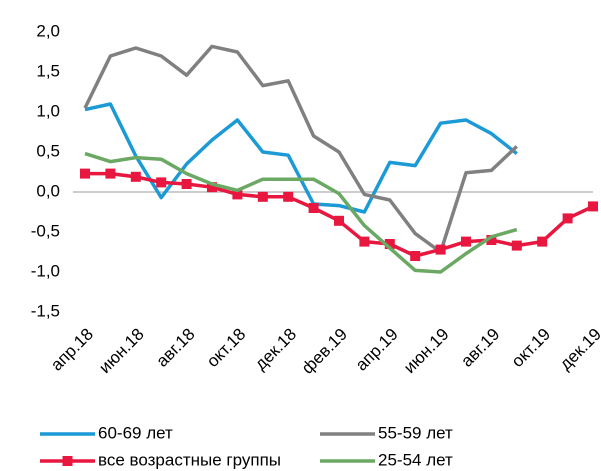  Describe the element at coordinates (135, 432) in the screenshot. I see `legend-label: 60-69 лет` at that location.